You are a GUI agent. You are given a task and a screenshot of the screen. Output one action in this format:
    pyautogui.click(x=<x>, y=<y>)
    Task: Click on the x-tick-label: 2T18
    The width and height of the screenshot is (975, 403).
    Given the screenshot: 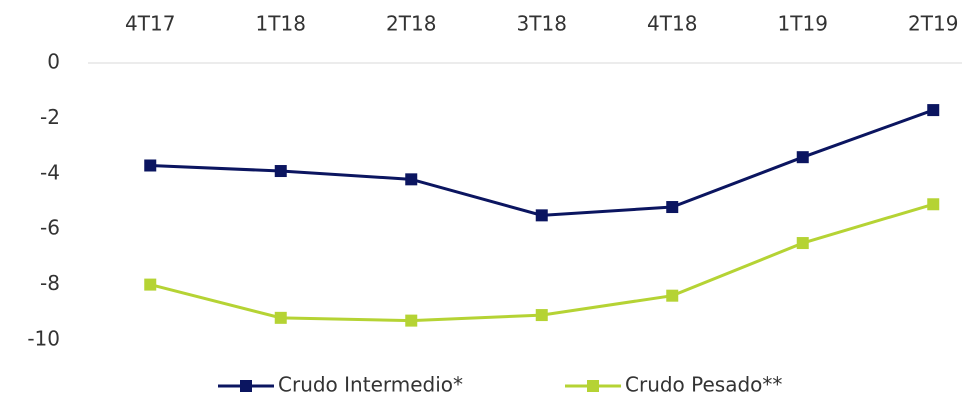 What is the action you would take?
    pyautogui.click(x=411, y=24)
    